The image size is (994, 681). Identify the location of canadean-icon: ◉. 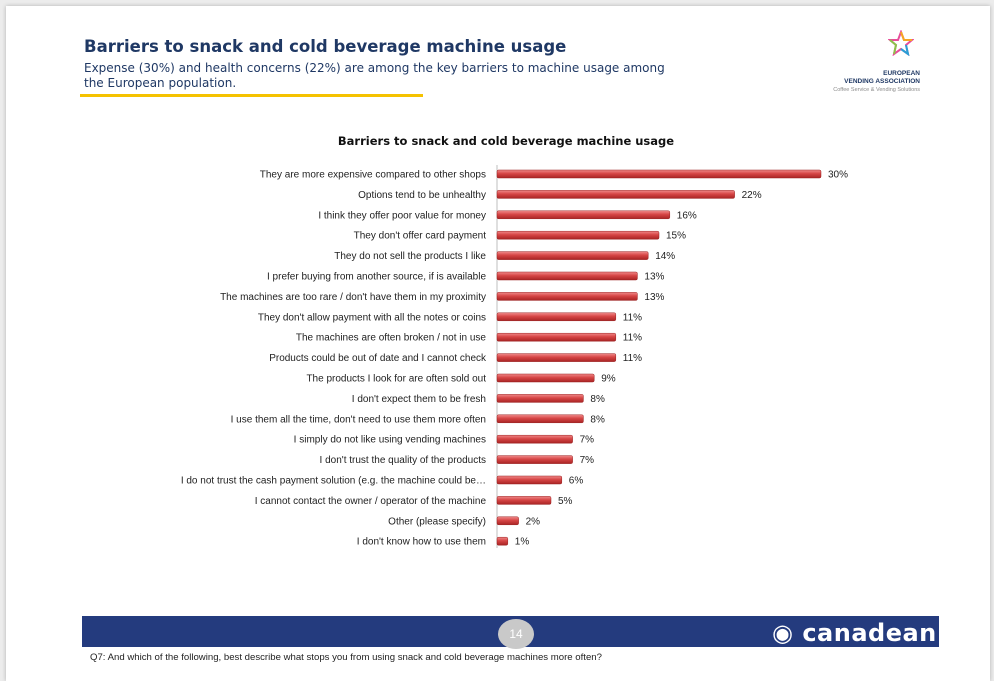
(783, 633).